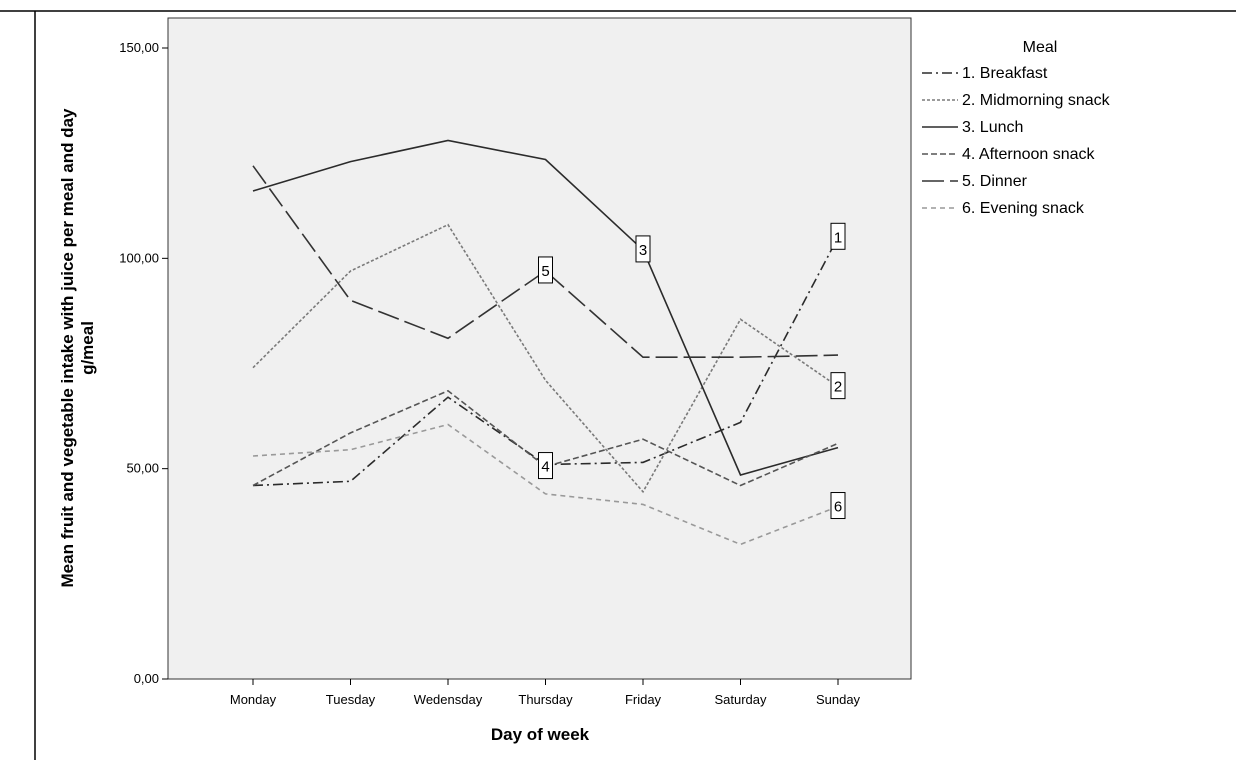  What do you see at coordinates (1040, 47) in the screenshot?
I see `legend-title: Meal` at bounding box center [1040, 47].